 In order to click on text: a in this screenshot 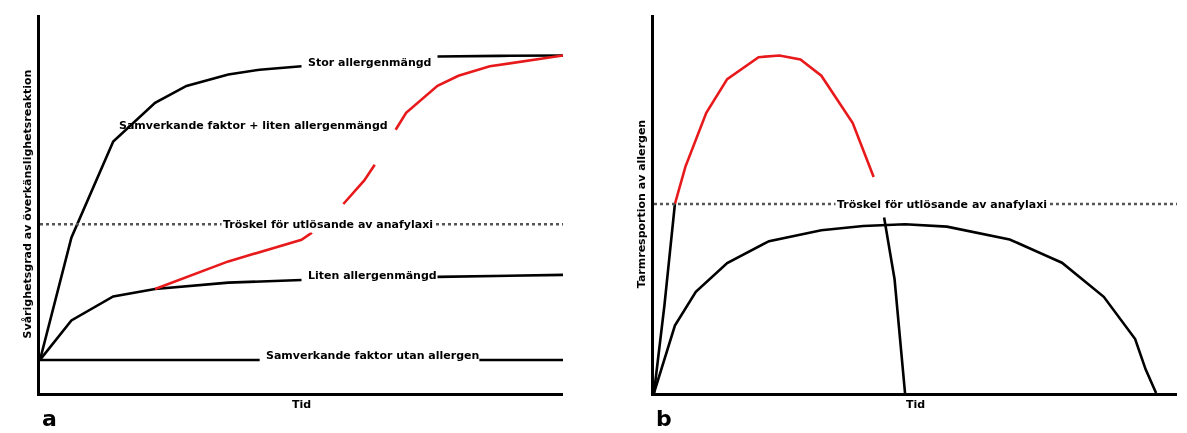, I will do `click(49, 418)`.